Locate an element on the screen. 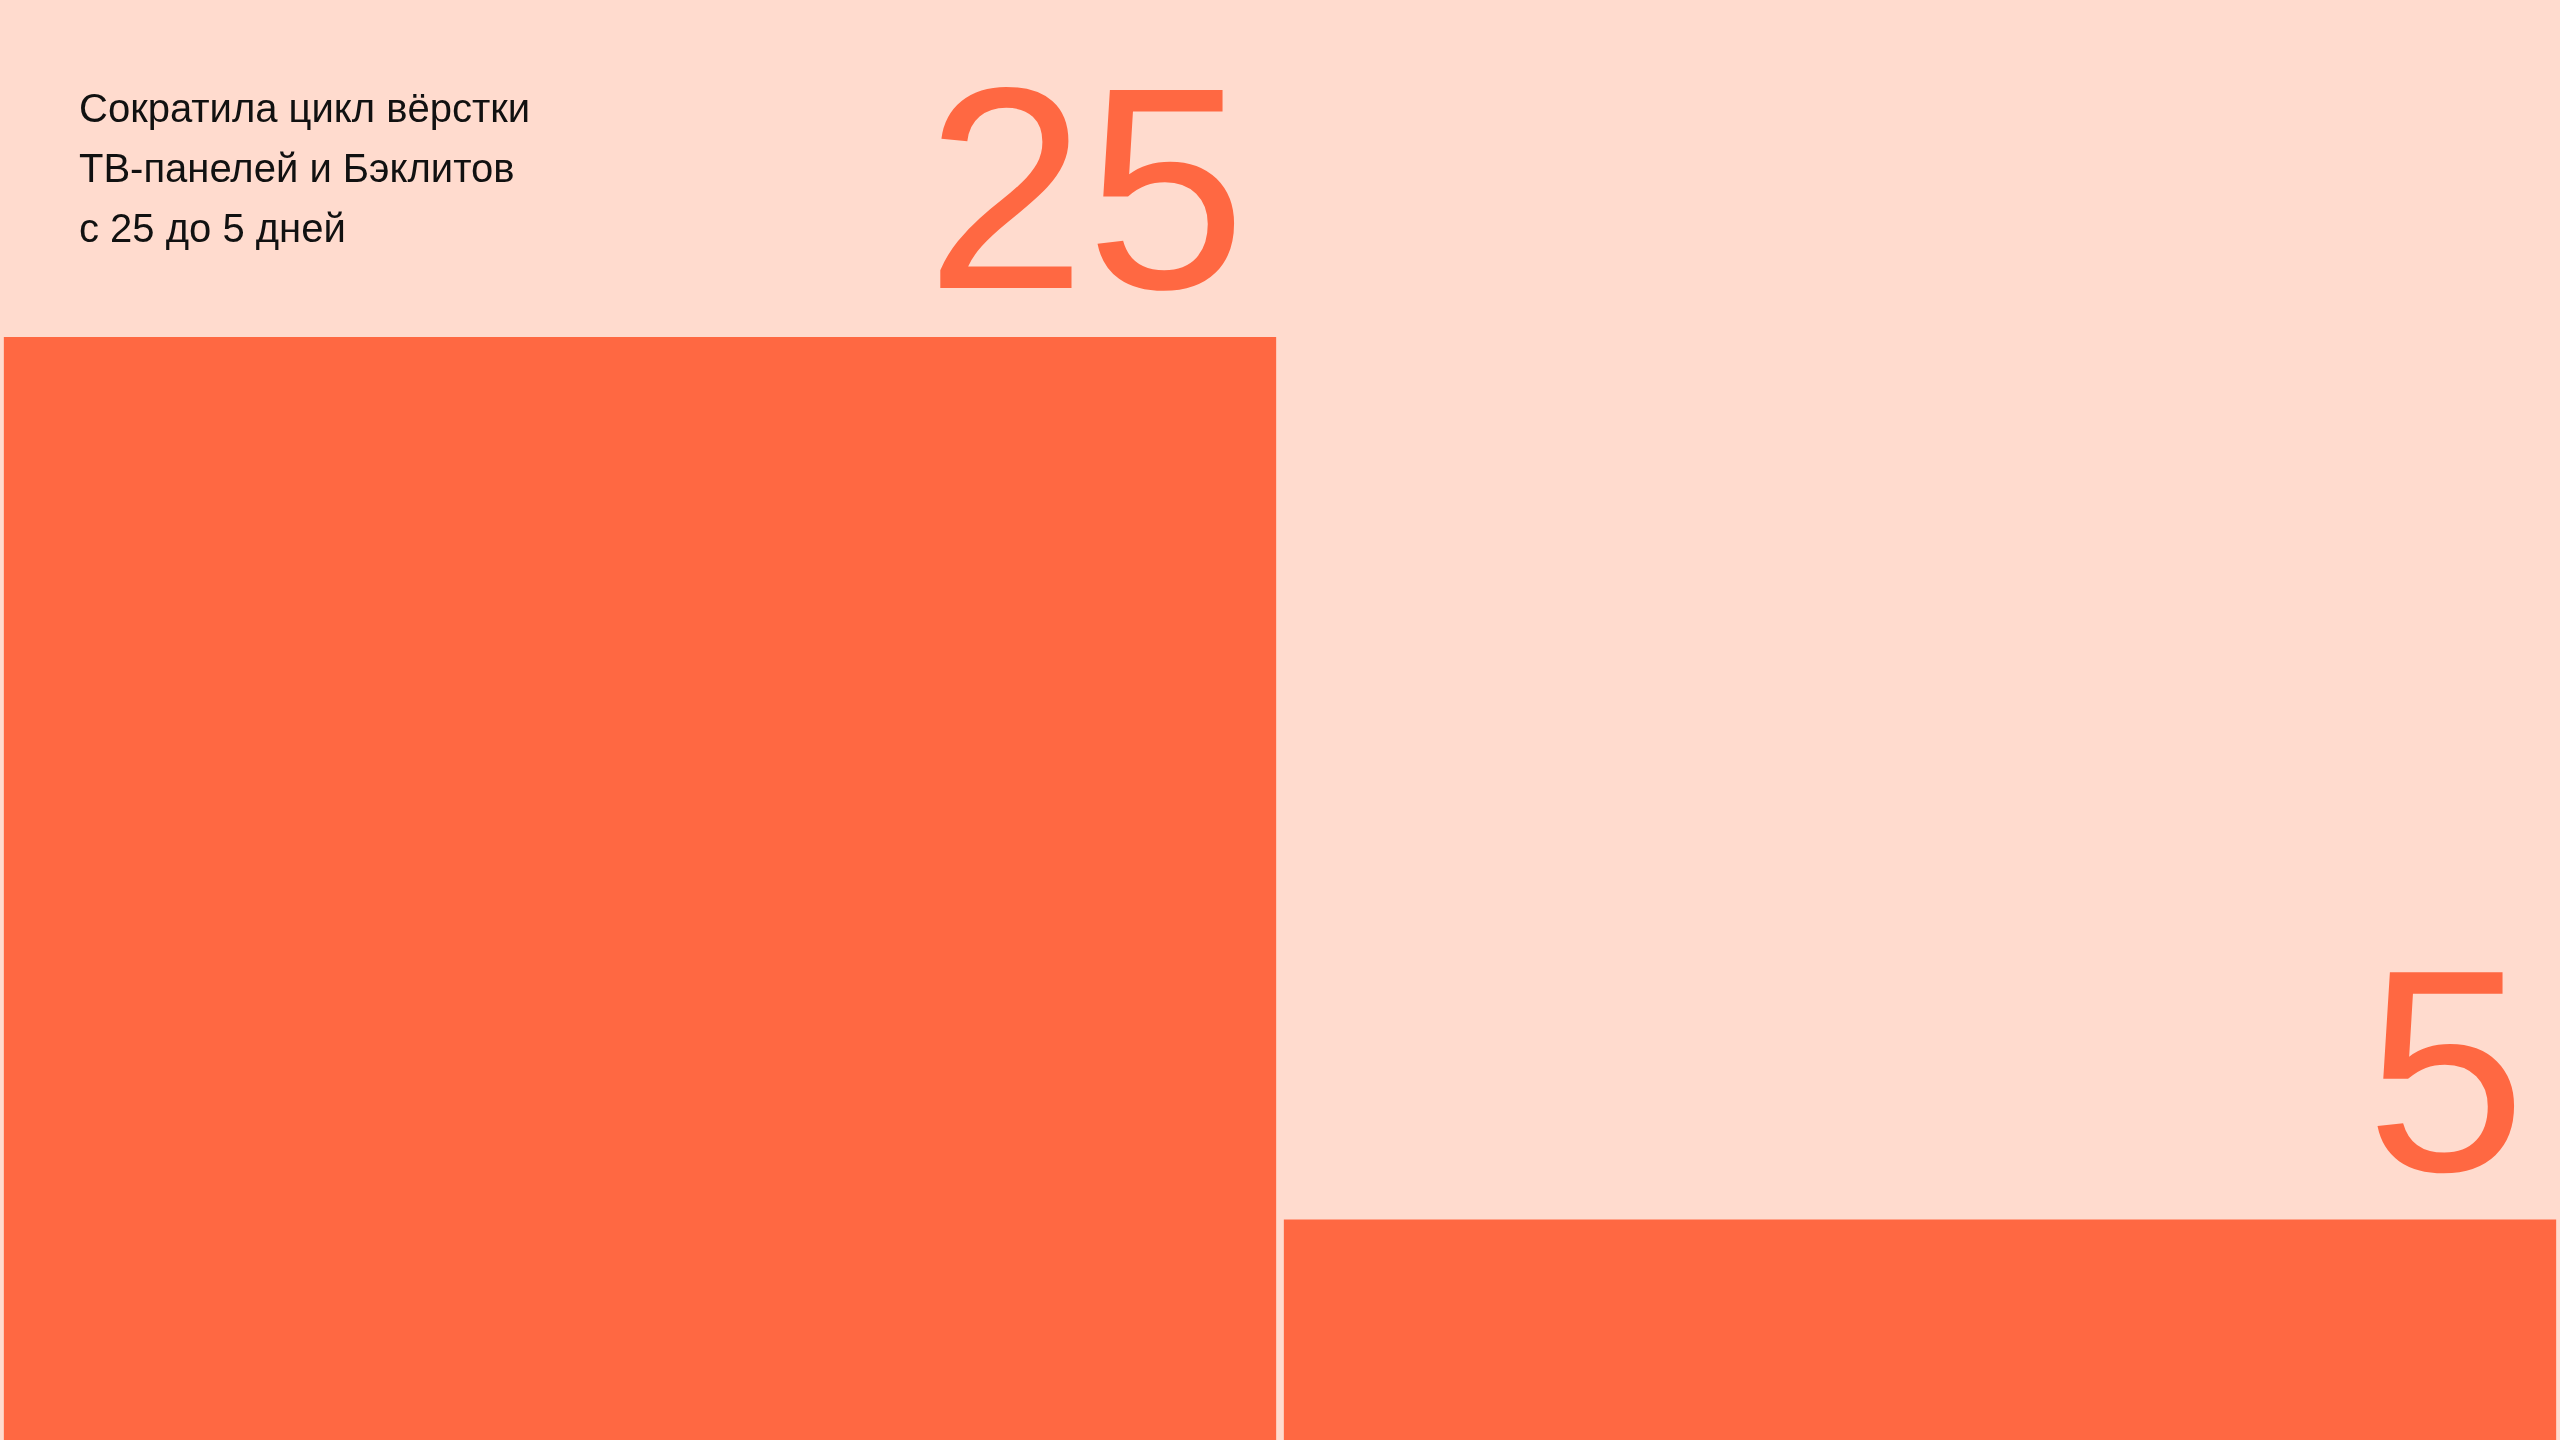 Image resolution: width=2560 pixels, height=1440 pixels. data-label: 25 is located at coordinates (1086, 188).